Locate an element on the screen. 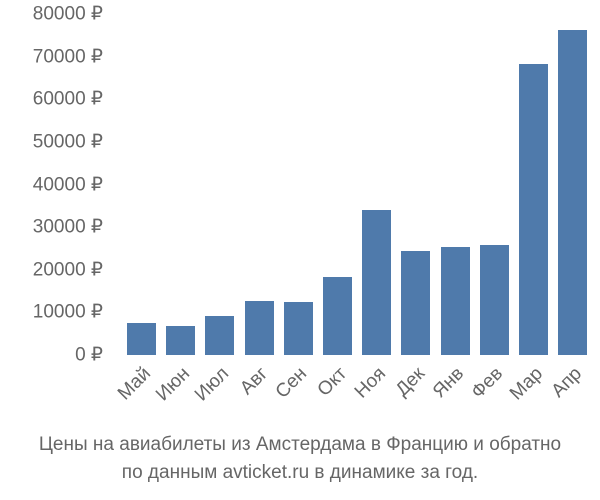  y-tick-label: 0 ₽ is located at coordinates (89, 355).